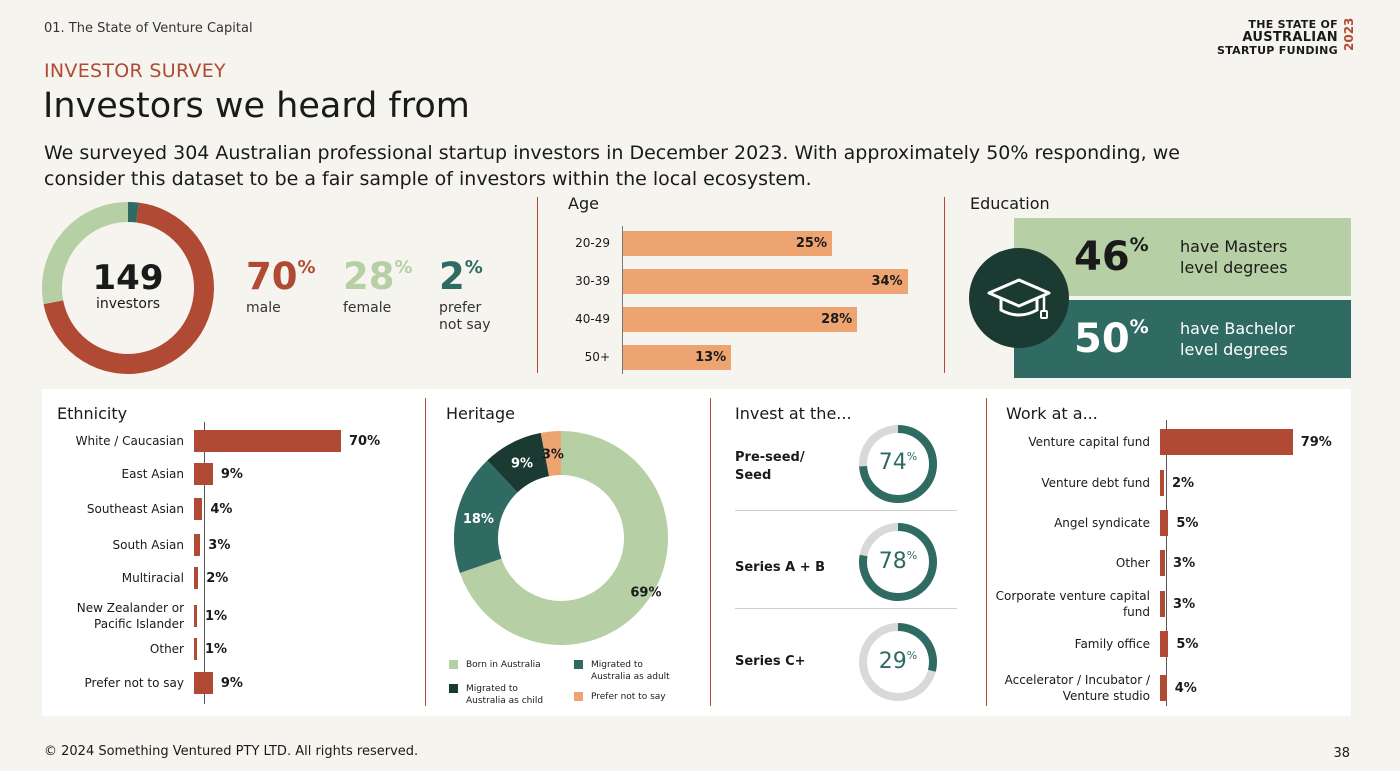 Image resolution: width=1400 pixels, height=771 pixels. What do you see at coordinates (1102, 339) in the screenshot?
I see `education-bachelor-value: 50` at bounding box center [1102, 339].